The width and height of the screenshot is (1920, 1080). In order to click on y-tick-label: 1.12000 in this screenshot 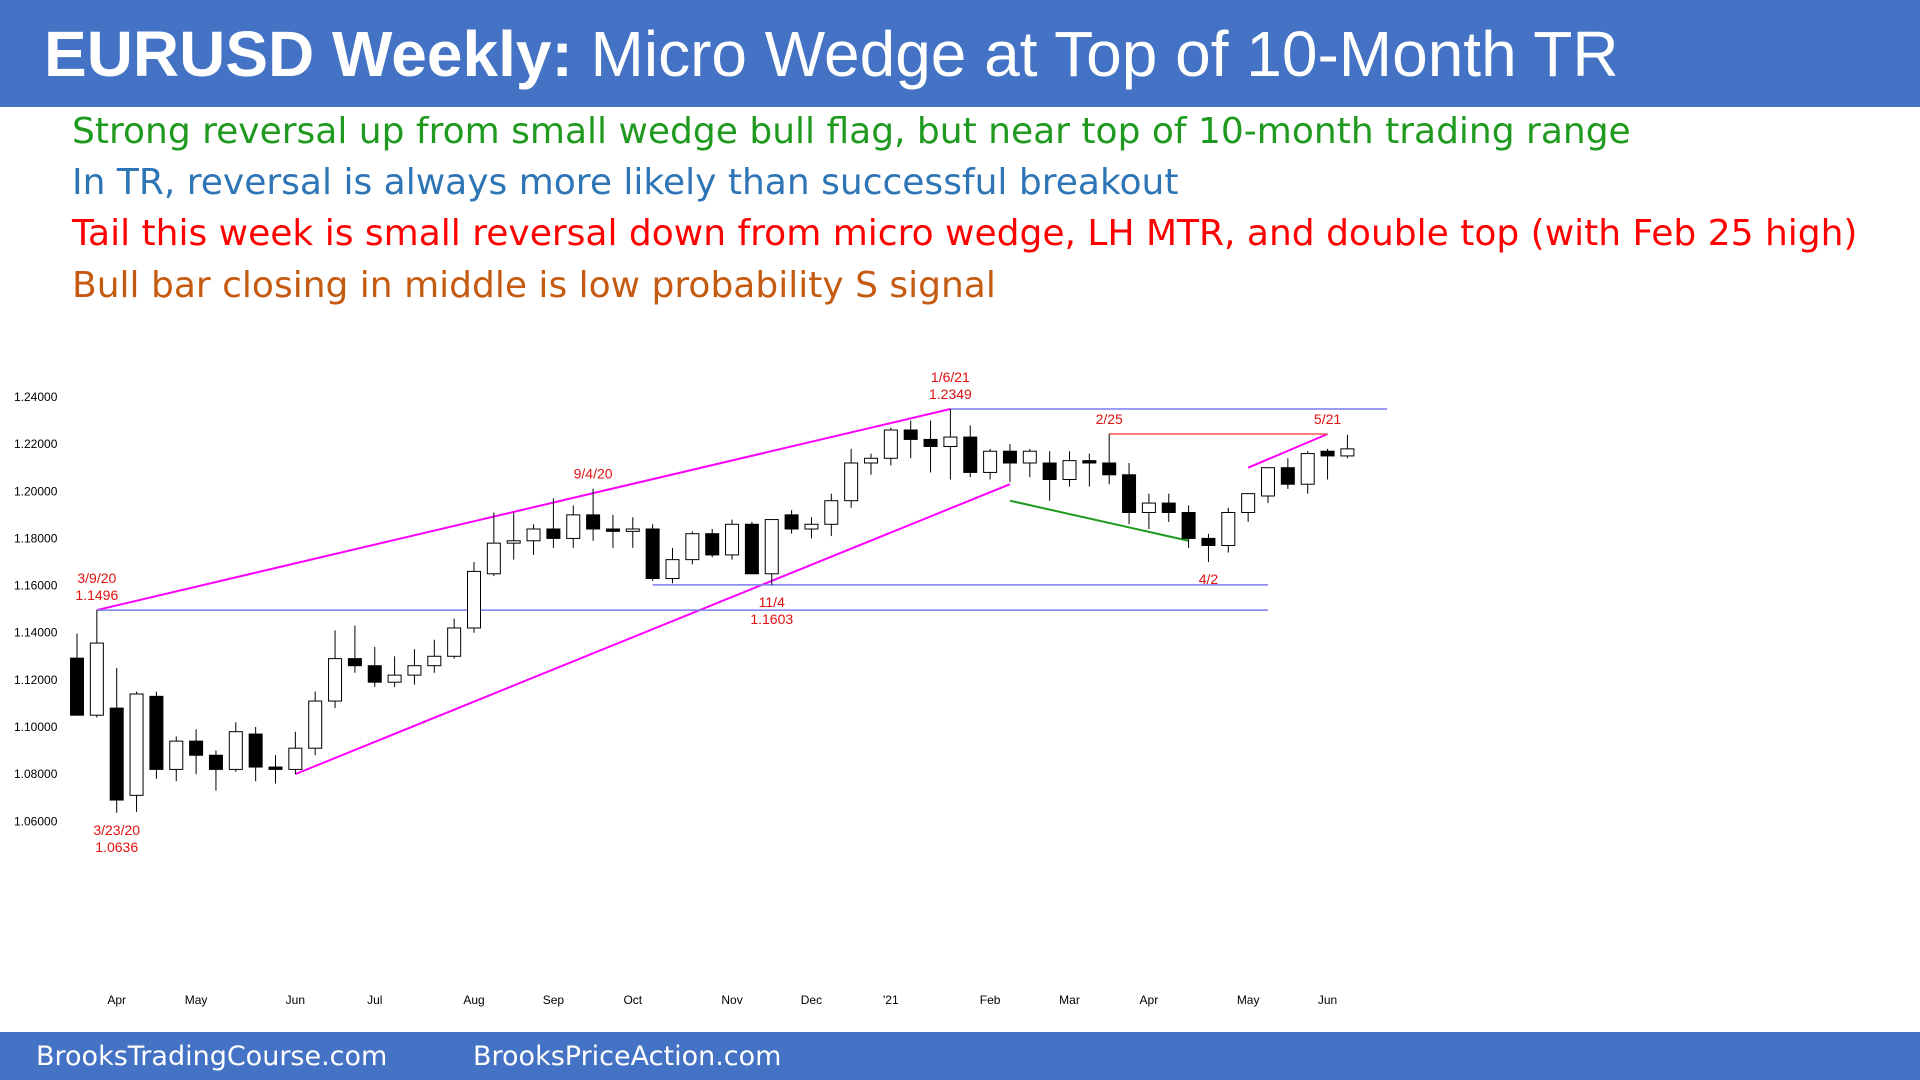, I will do `click(36, 680)`.